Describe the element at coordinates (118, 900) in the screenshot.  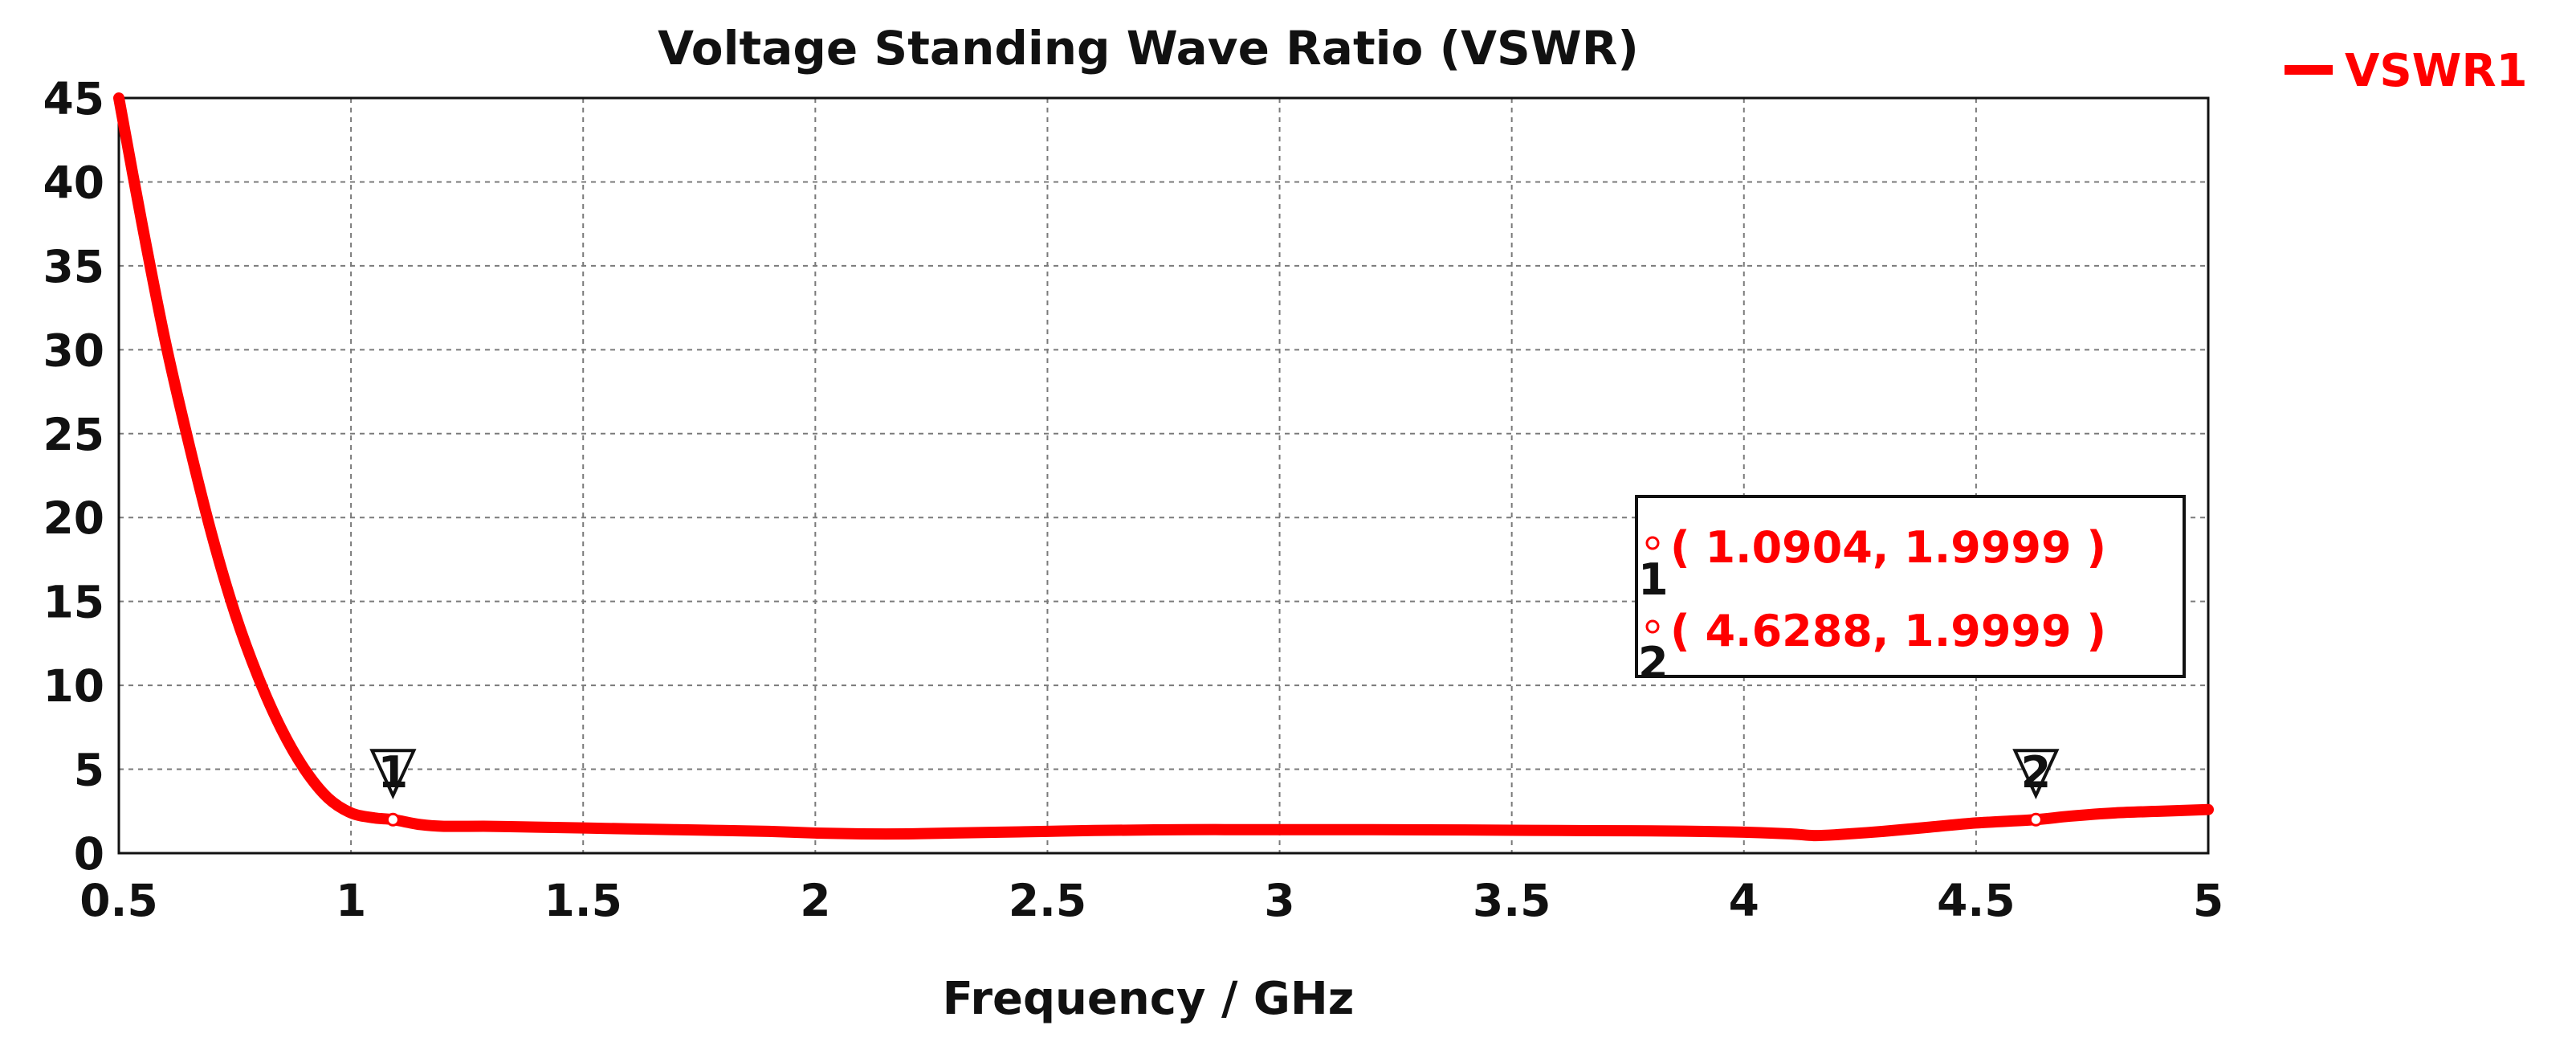
I see `x-tick-label: 0.5` at that location.